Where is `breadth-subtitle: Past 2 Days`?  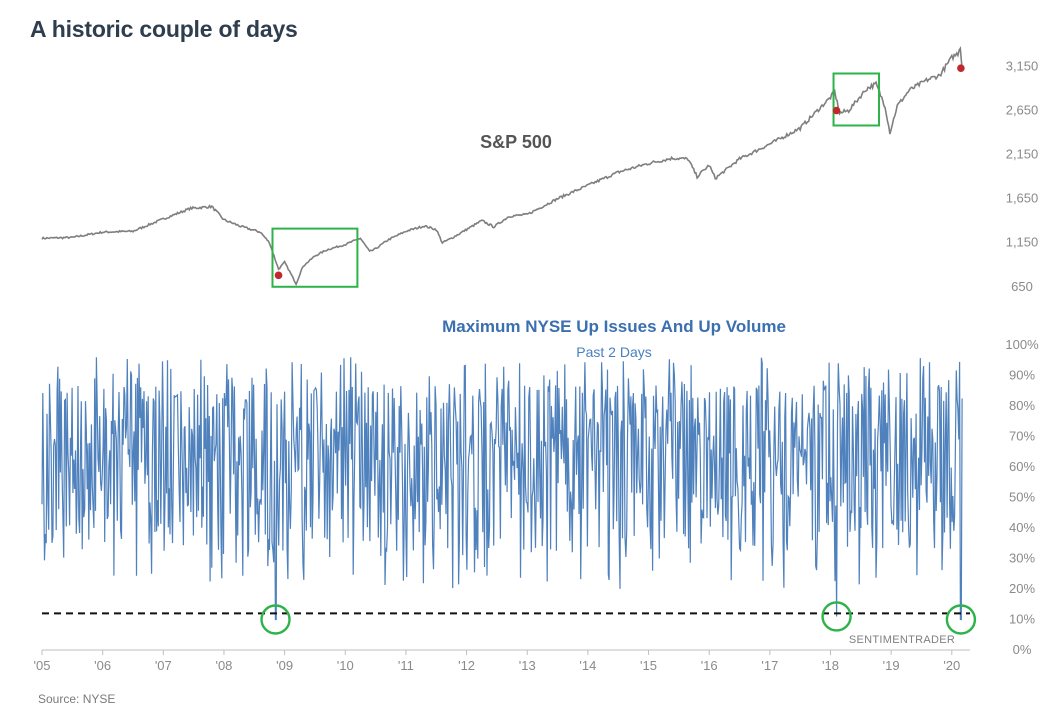
breadth-subtitle: Past 2 Days is located at coordinates (613, 352).